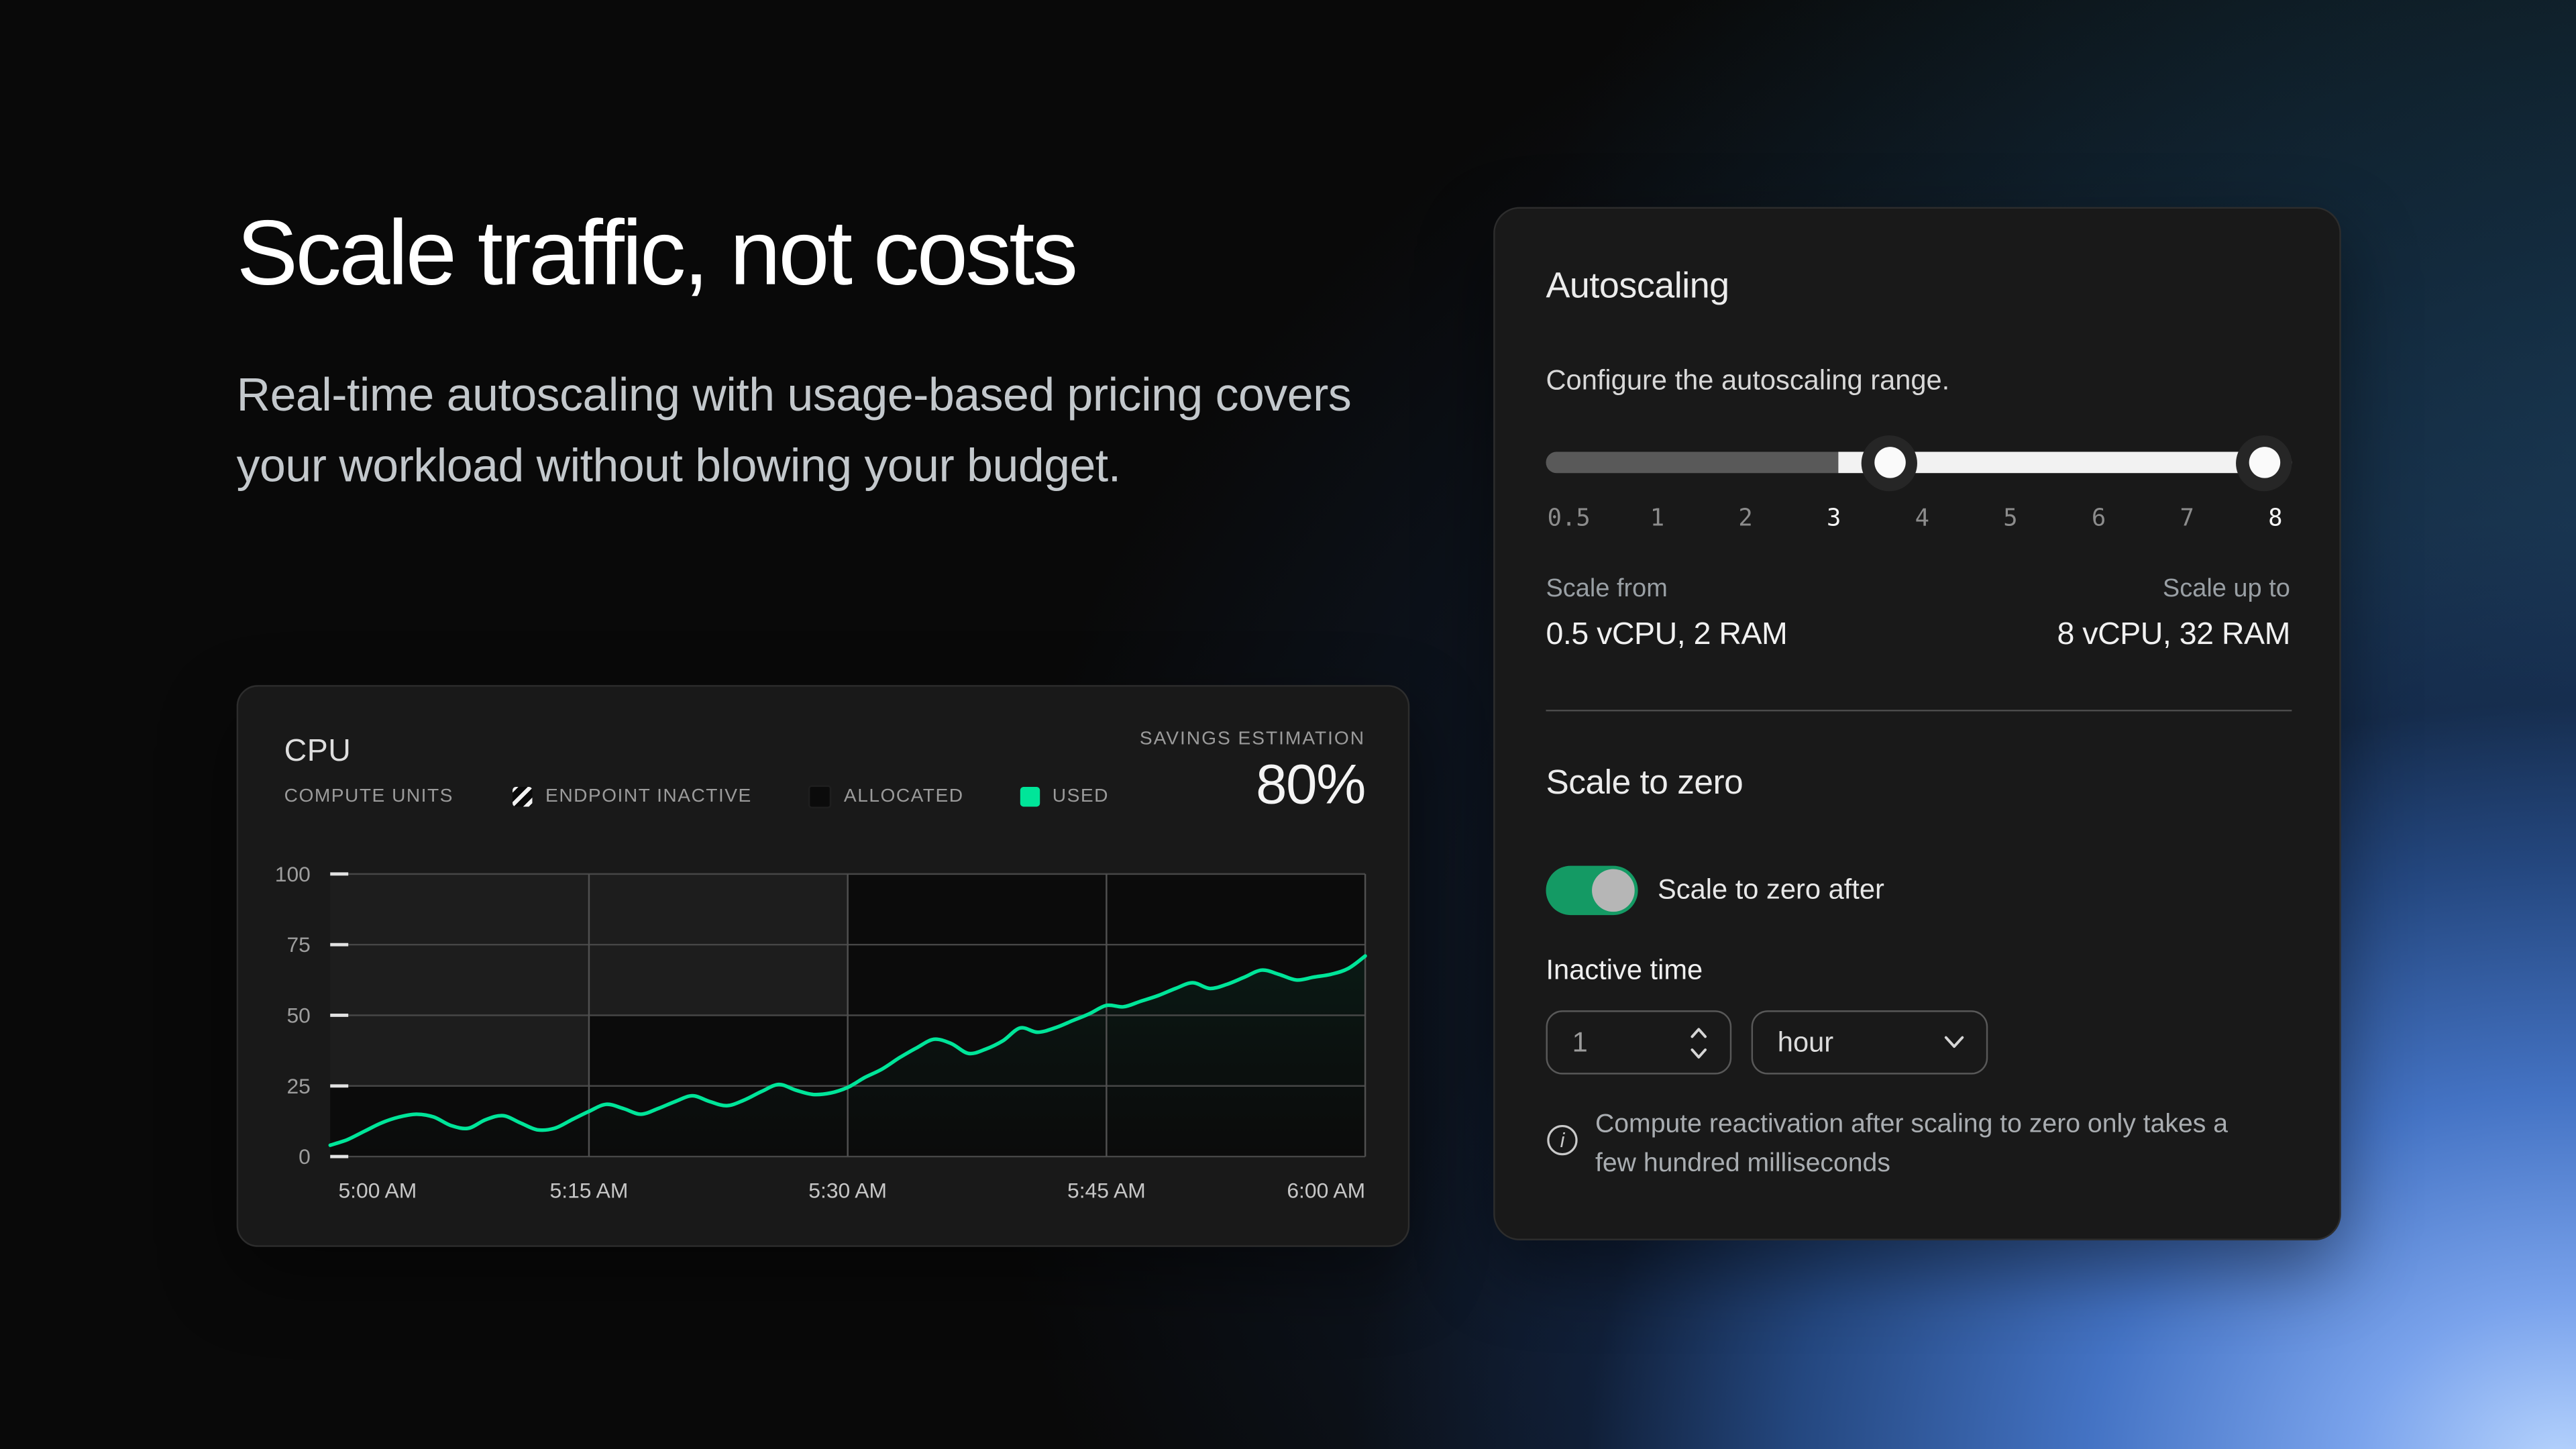 Image resolution: width=2576 pixels, height=1449 pixels. I want to click on slider-track, so click(1919, 462).